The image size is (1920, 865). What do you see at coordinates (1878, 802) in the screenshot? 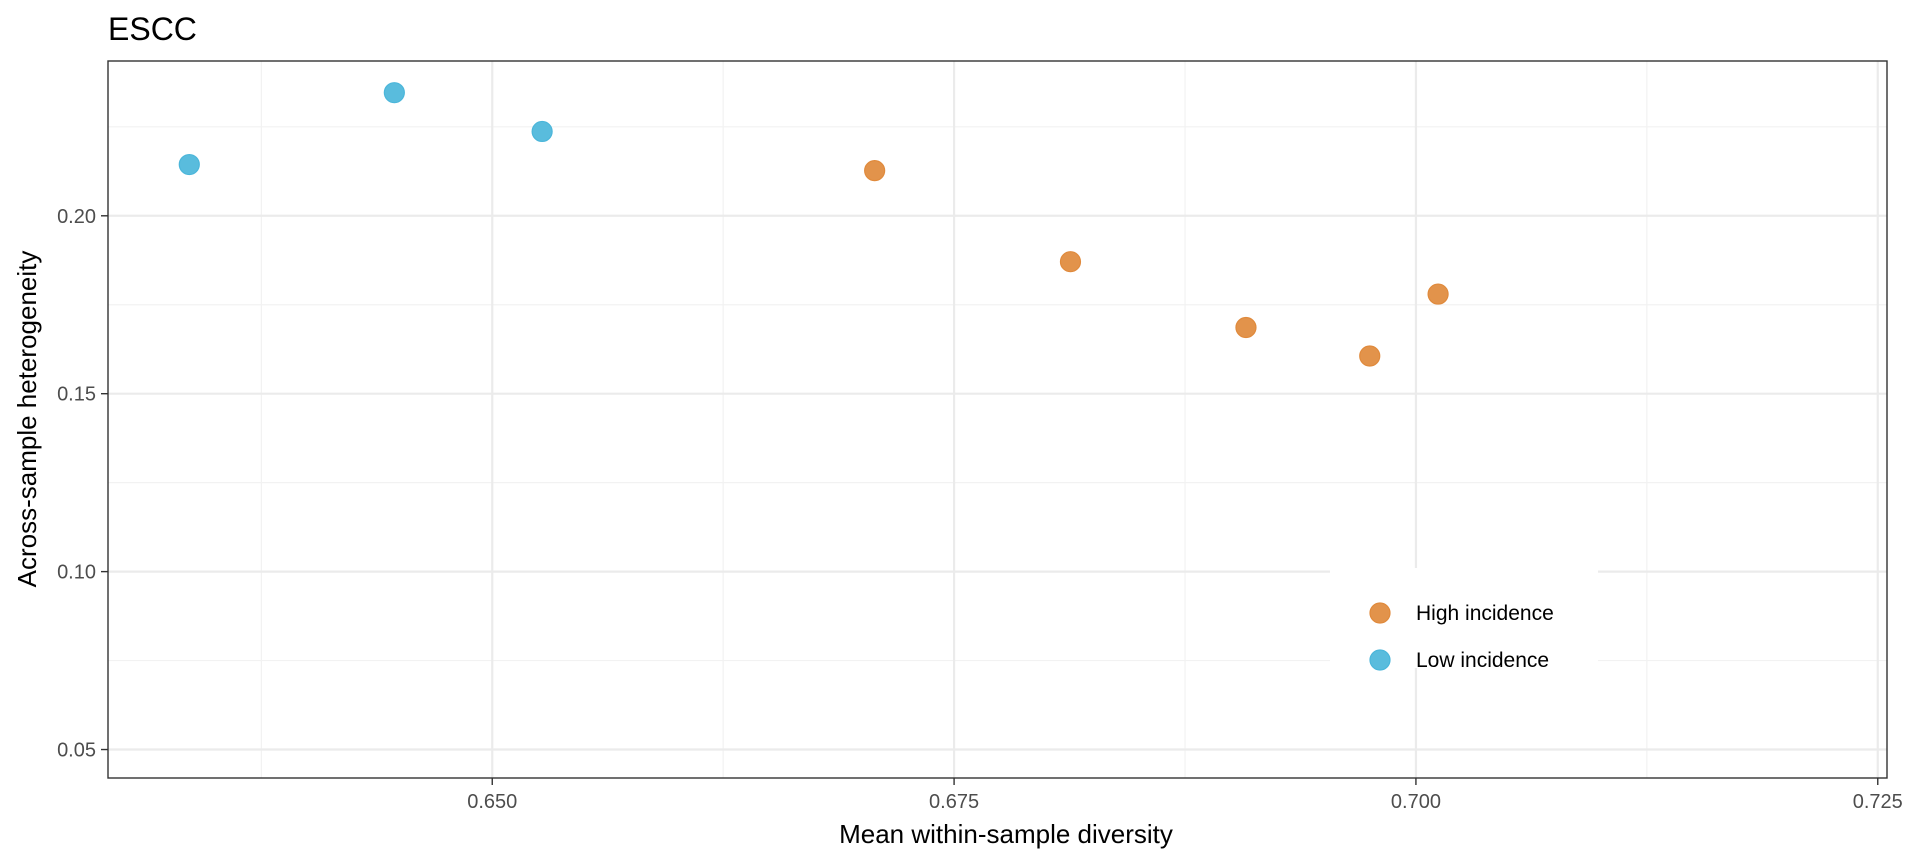
I see `x-tick-label: 0.725` at bounding box center [1878, 802].